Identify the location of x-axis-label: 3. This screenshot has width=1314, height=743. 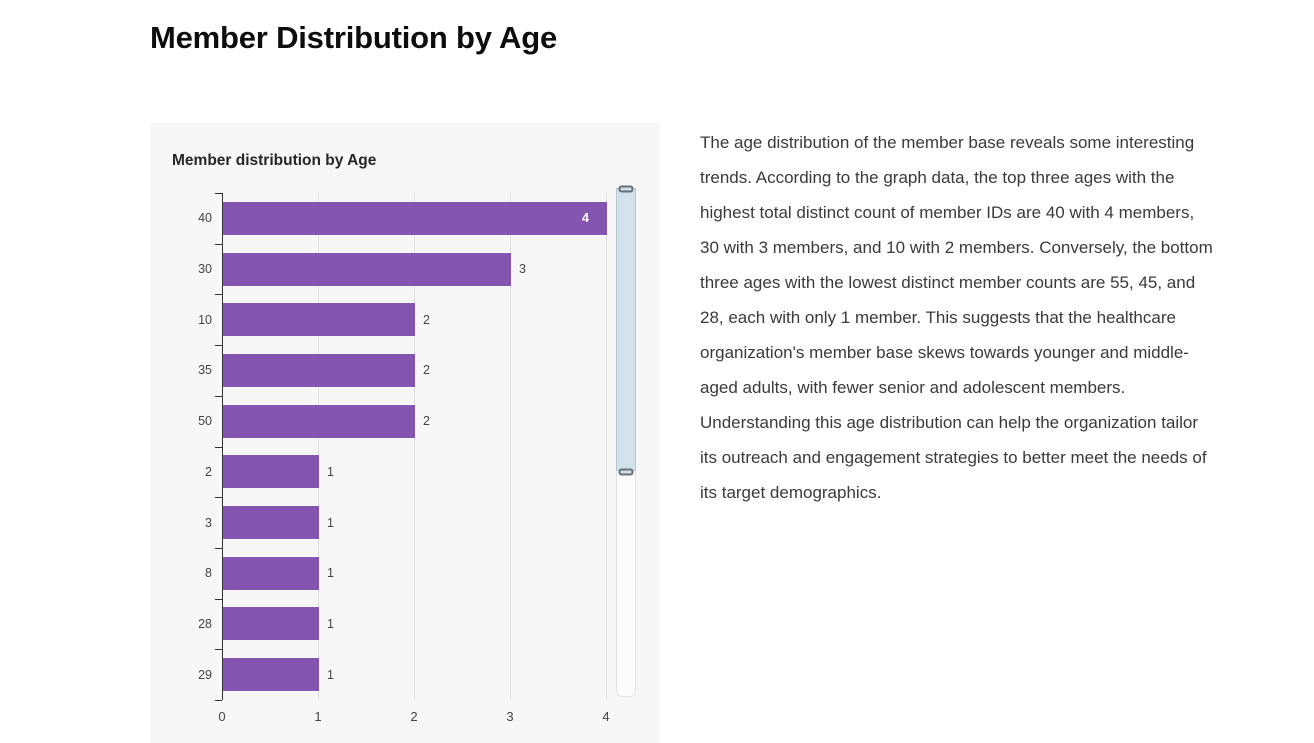
(510, 716).